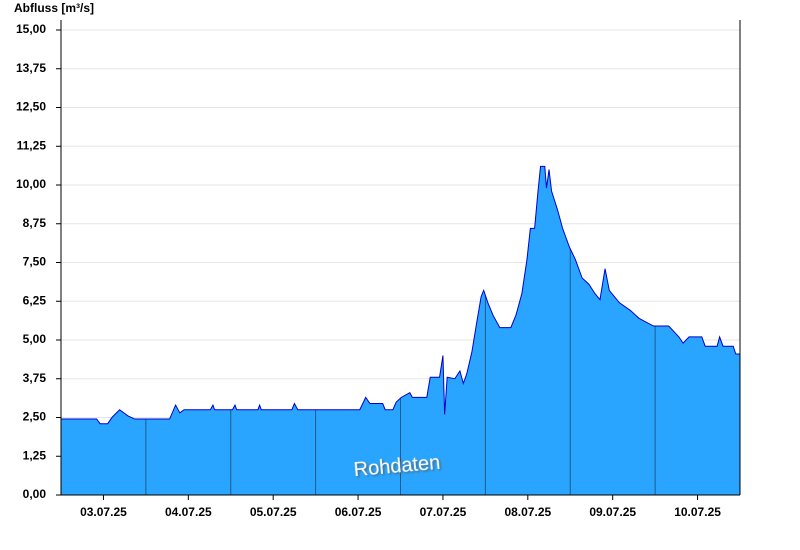  I want to click on y-tick-label: 15,00, so click(31, 29).